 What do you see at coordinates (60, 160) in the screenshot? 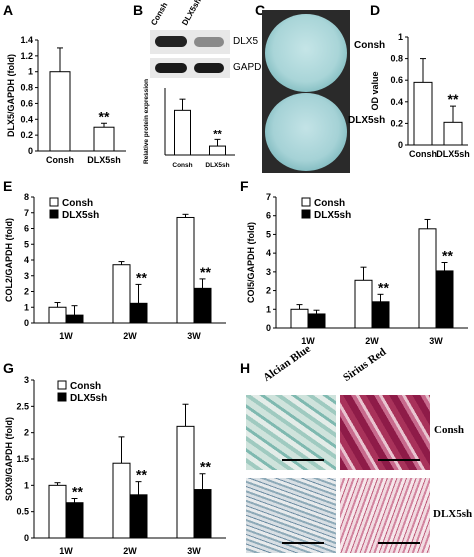
I see `chart-a-x-tick-label: Consh` at bounding box center [60, 160].